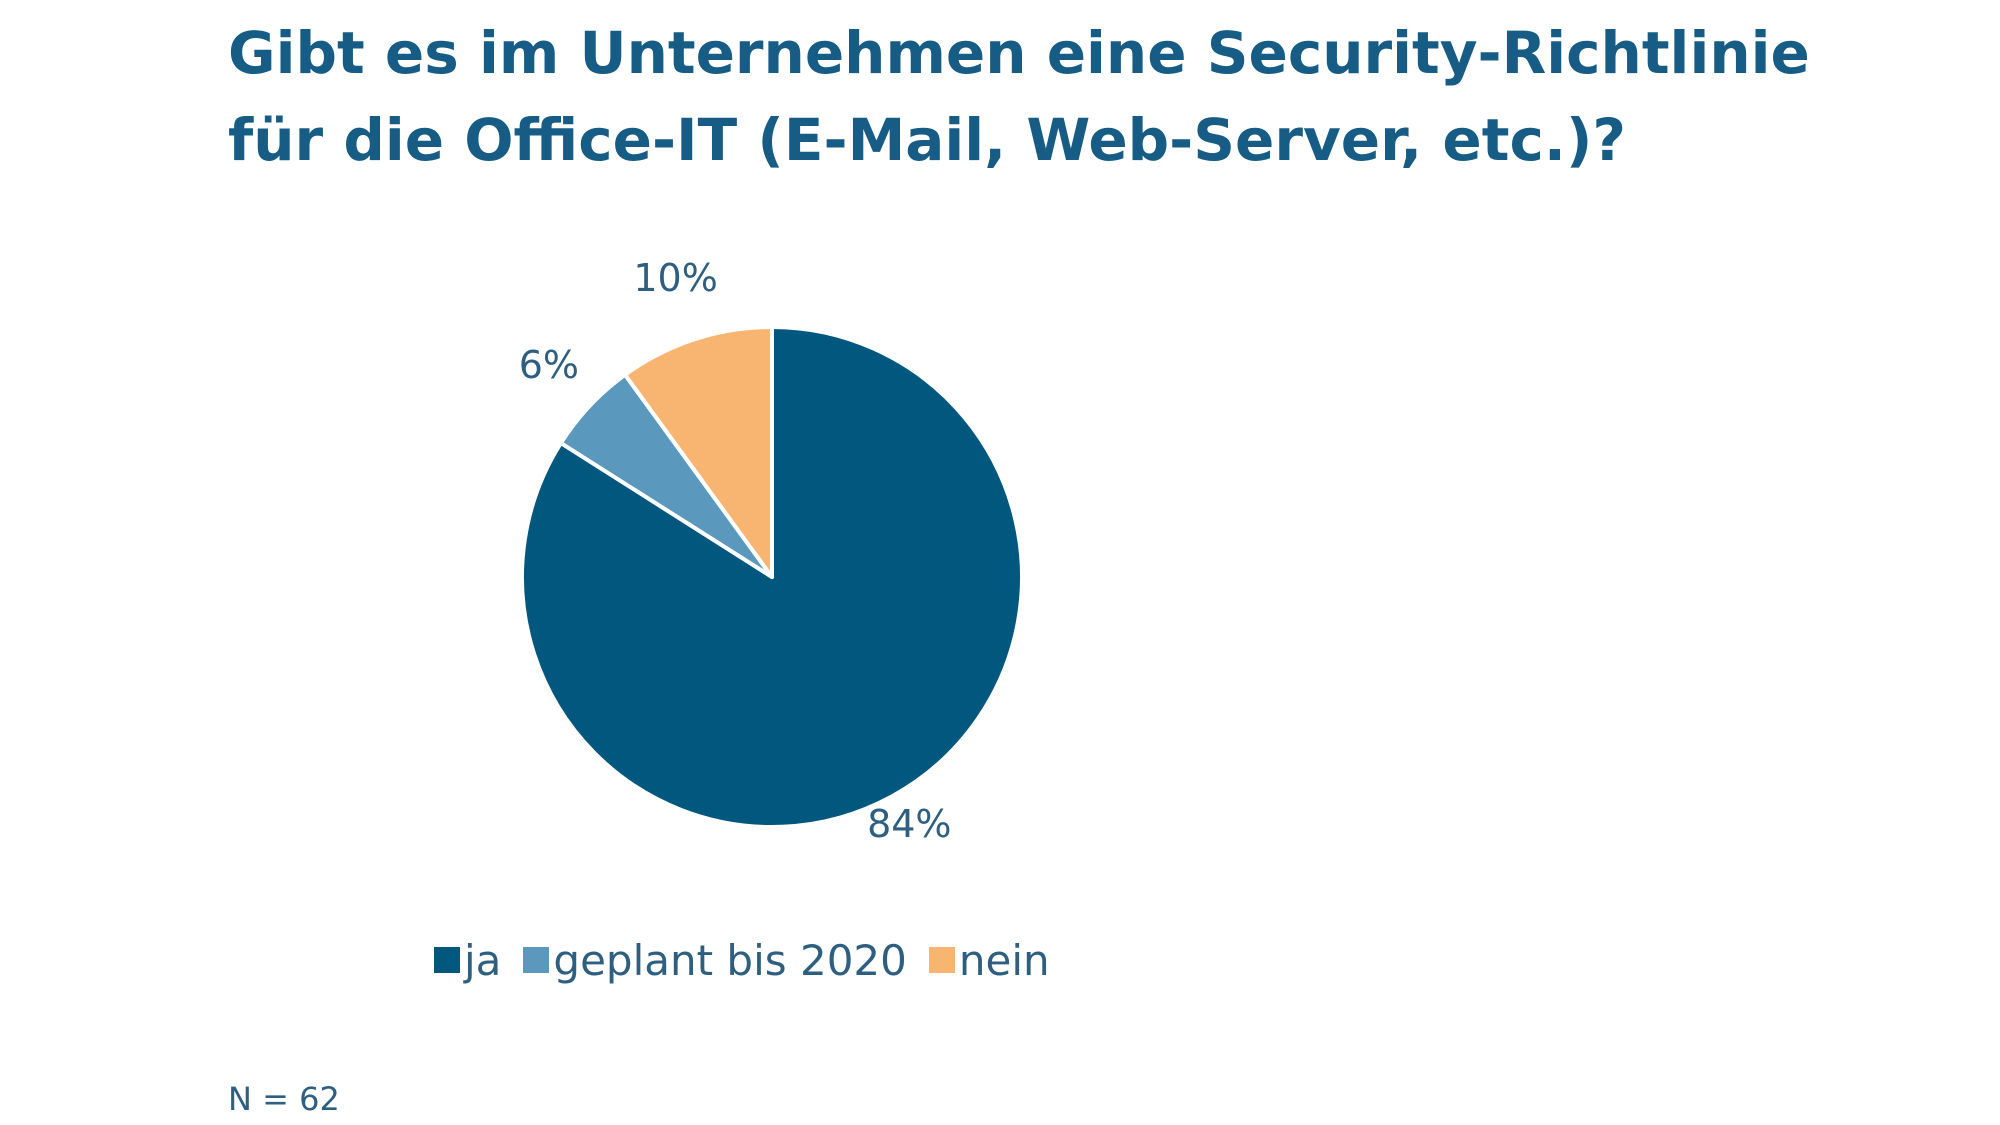  I want to click on pie-label-ja: 84%, so click(909, 824).